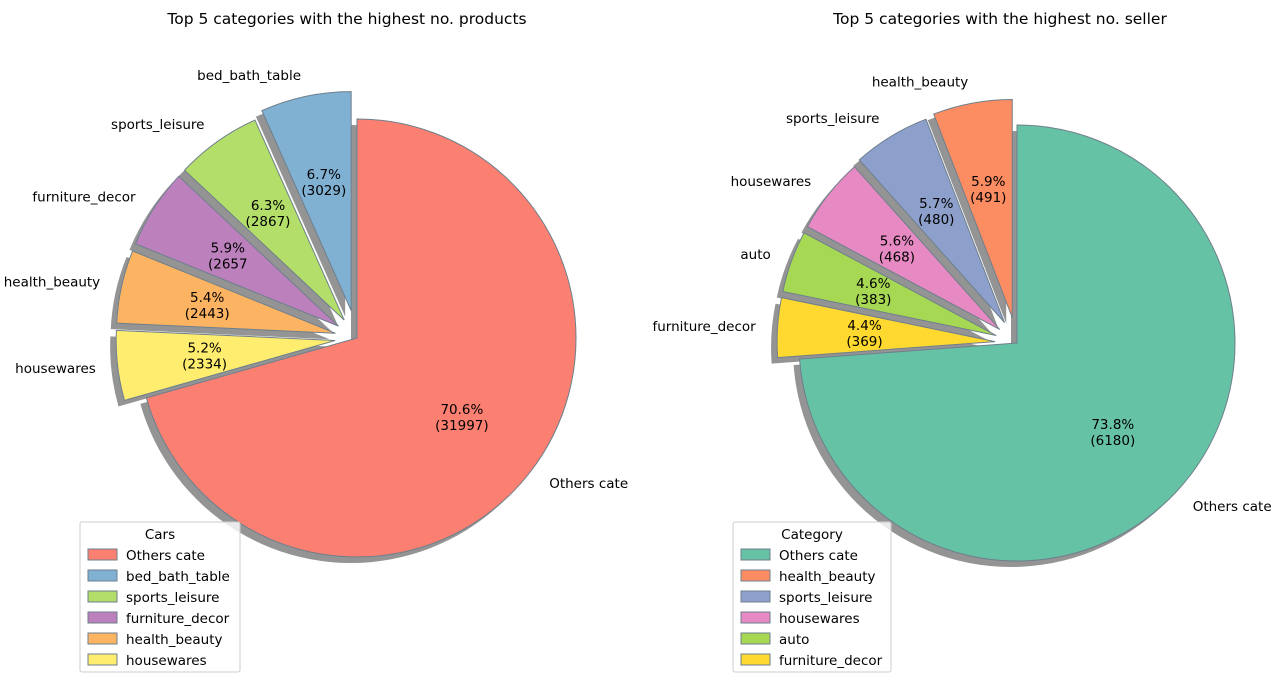 This screenshot has width=1283, height=683. Describe the element at coordinates (249, 76) in the screenshot. I see `slice-label: bed_bath_table` at that location.